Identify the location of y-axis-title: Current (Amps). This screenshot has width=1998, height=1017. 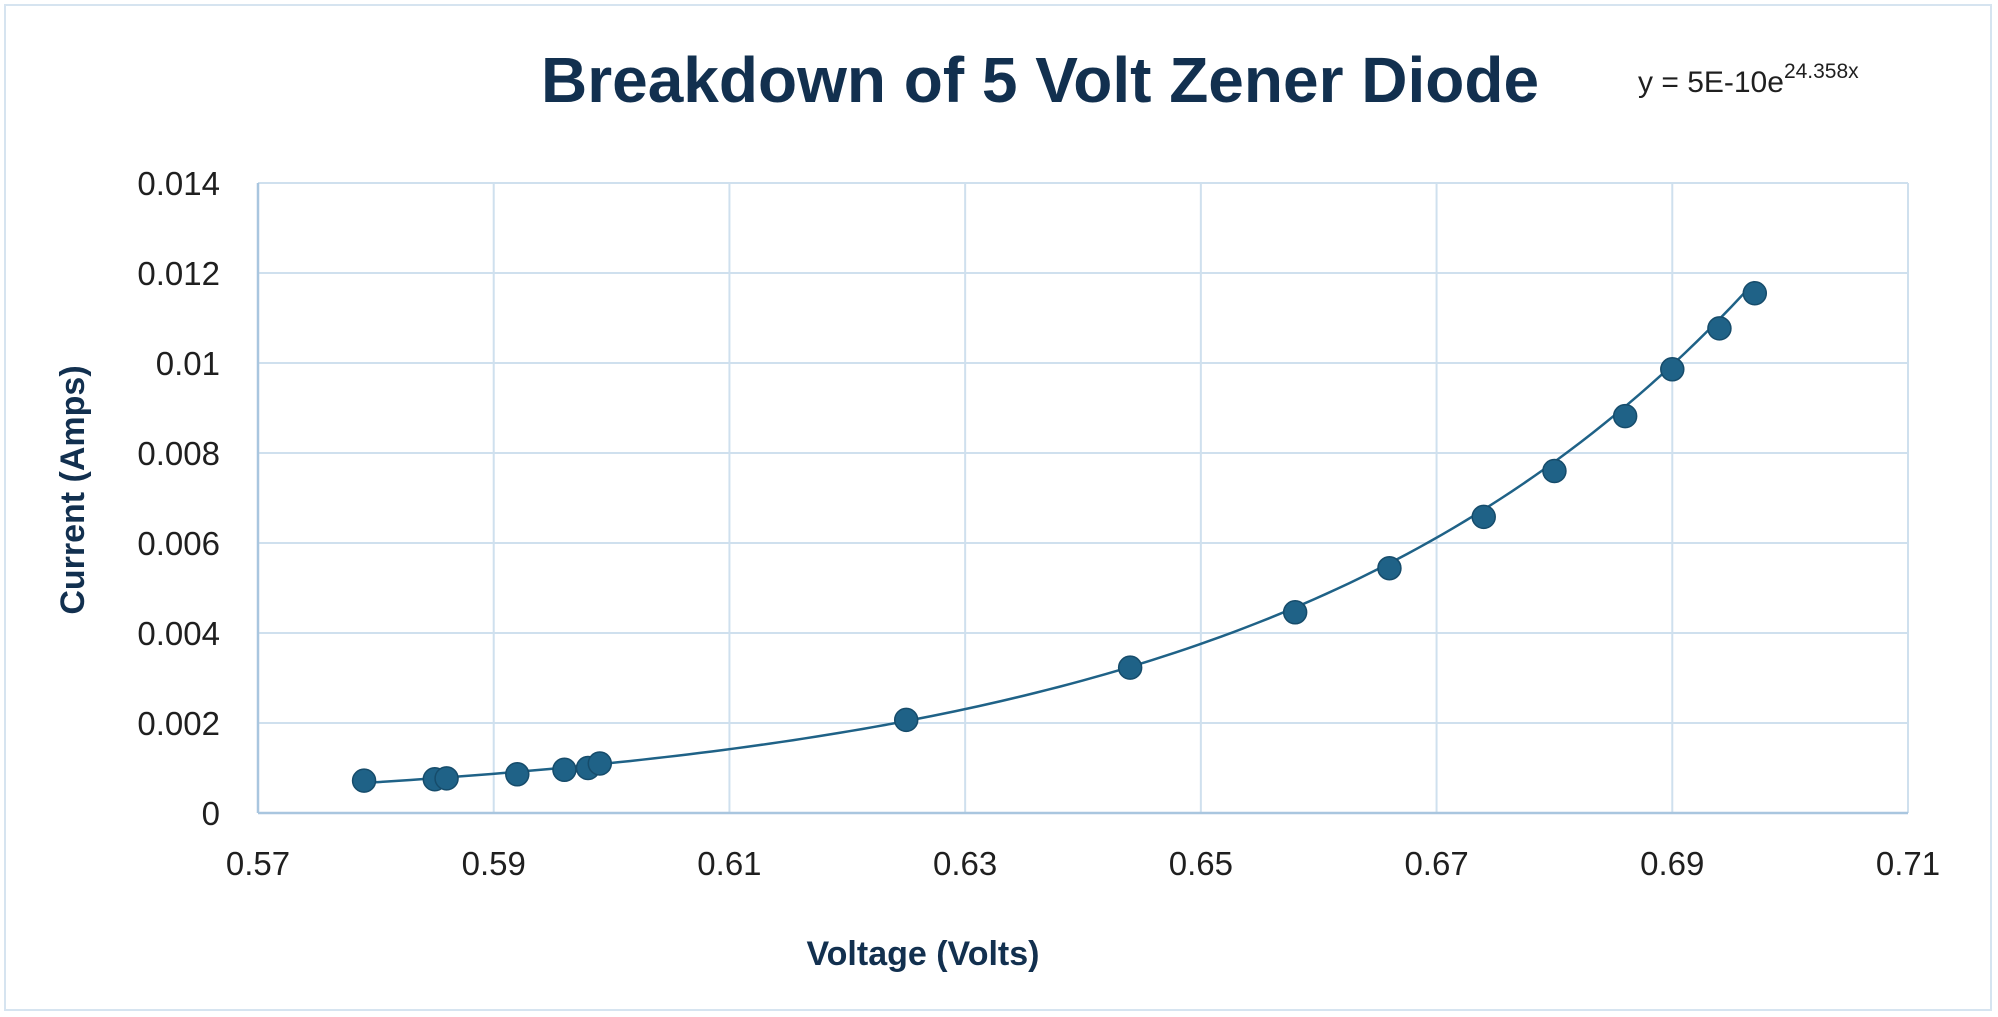
(73, 489).